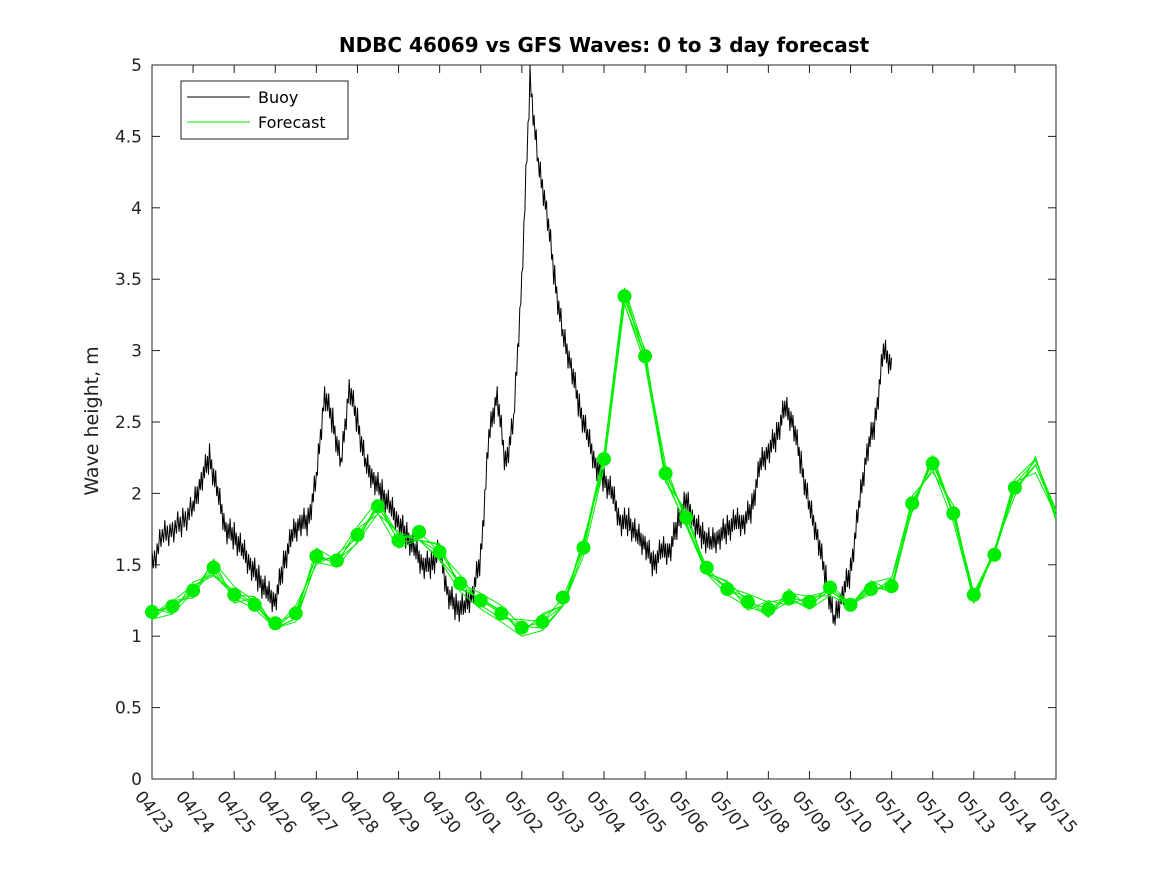 The width and height of the screenshot is (1167, 875). I want to click on y-tick-label: 3.5, so click(128, 280).